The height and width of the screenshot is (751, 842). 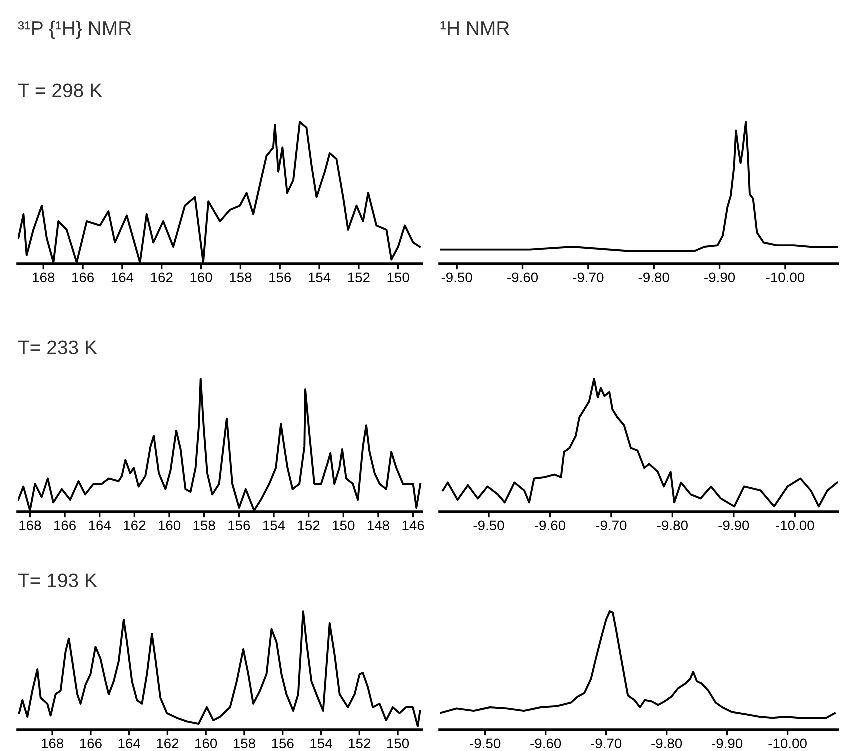 What do you see at coordinates (60, 91) in the screenshot?
I see `chart-subtitle: T = 298 K` at bounding box center [60, 91].